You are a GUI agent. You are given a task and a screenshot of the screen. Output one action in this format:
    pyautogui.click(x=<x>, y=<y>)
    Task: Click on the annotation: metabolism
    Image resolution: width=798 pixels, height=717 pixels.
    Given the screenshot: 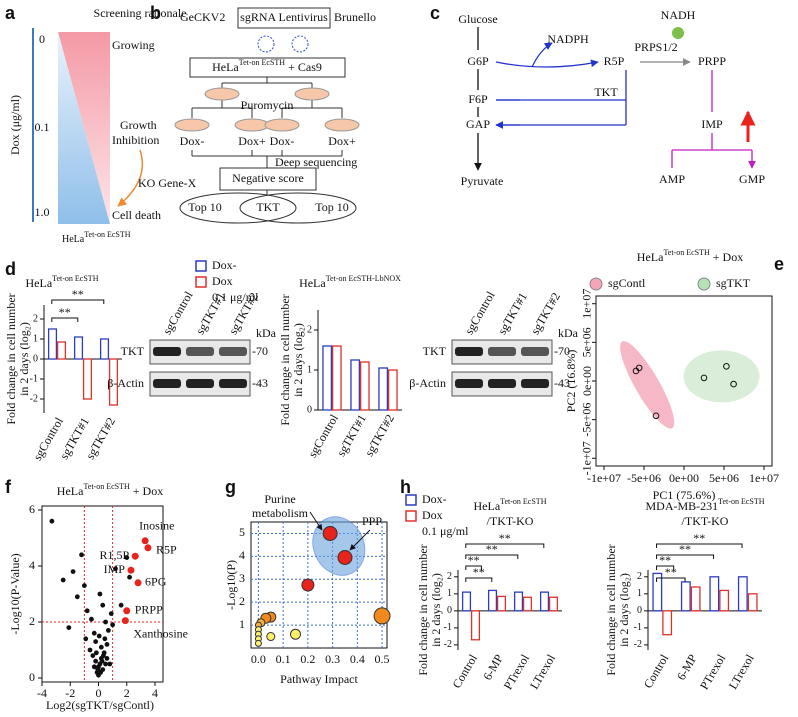 What is the action you would take?
    pyautogui.click(x=280, y=513)
    